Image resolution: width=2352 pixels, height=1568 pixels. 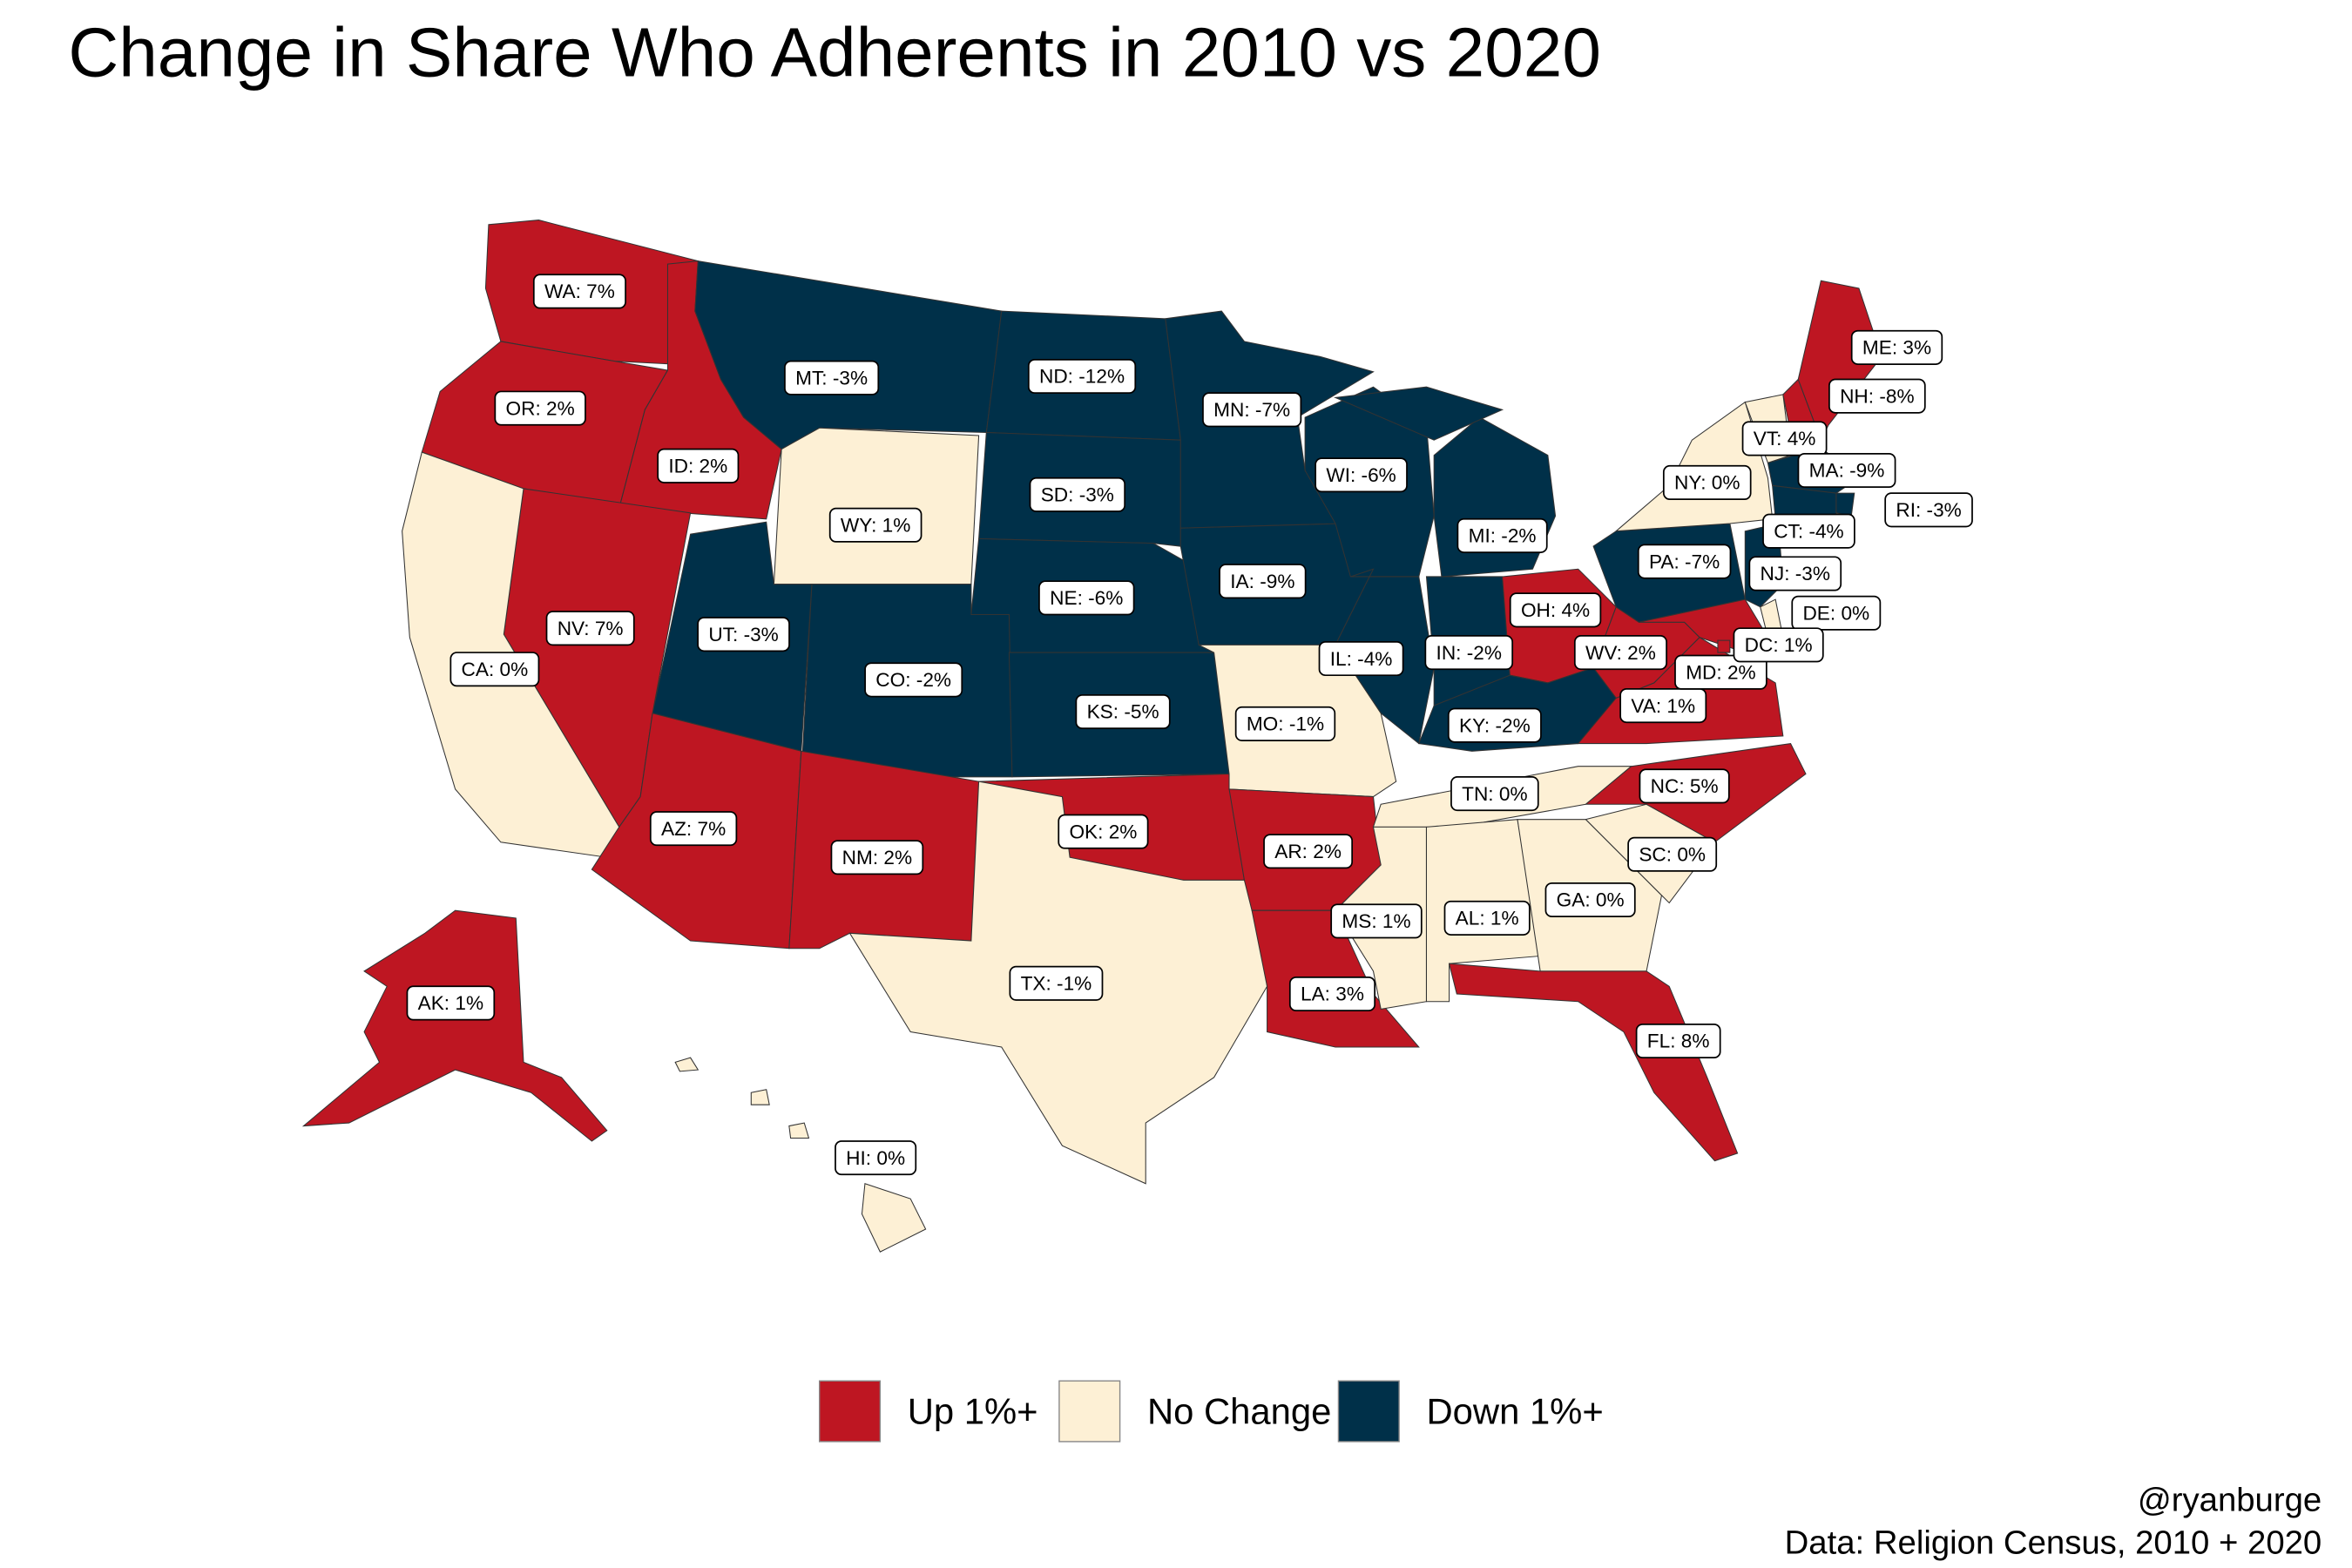 I want to click on state-label: CO: -2%, so click(x=913, y=680).